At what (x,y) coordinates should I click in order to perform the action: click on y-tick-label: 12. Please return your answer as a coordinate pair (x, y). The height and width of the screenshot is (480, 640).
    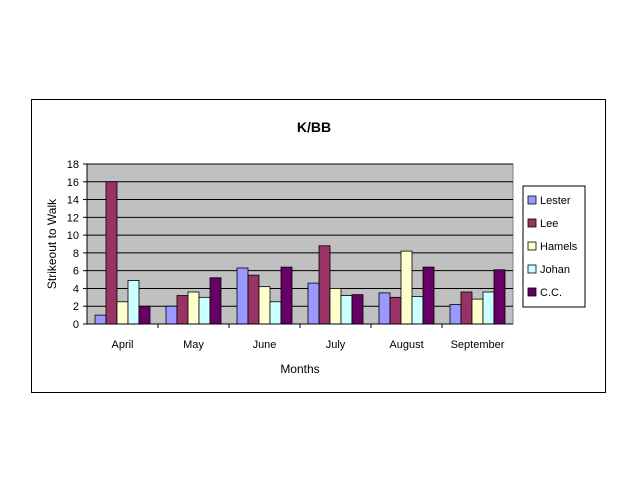
    Looking at the image, I should click on (73, 218).